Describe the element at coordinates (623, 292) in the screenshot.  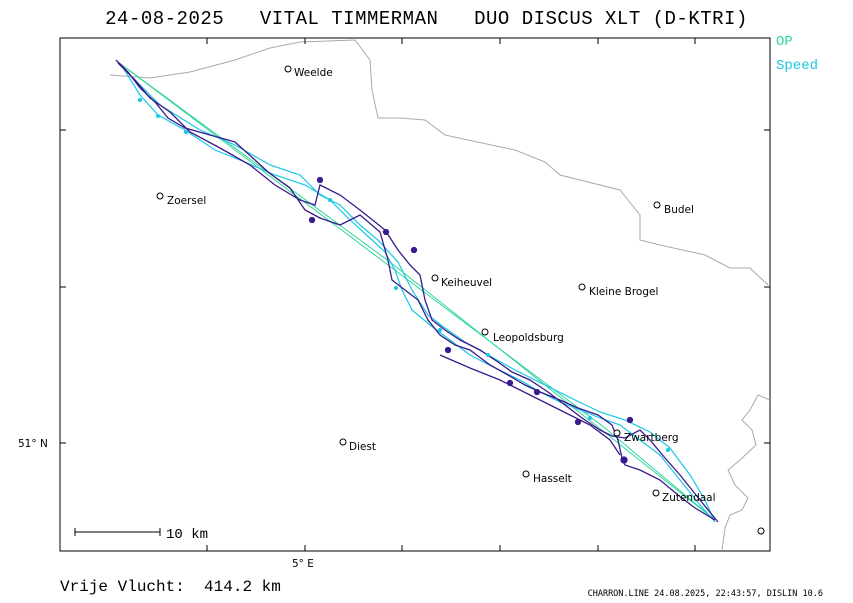
I see `place-kleine-brogel: Kleine Brogel` at that location.